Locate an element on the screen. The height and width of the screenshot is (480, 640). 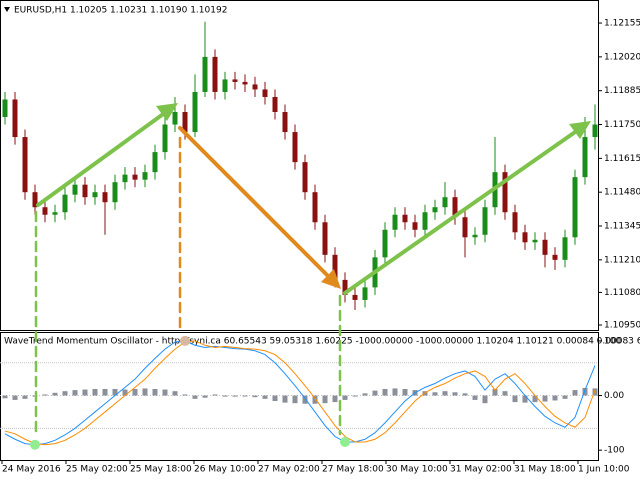
y-tick-label: 1.11480 is located at coordinates (622, 193).